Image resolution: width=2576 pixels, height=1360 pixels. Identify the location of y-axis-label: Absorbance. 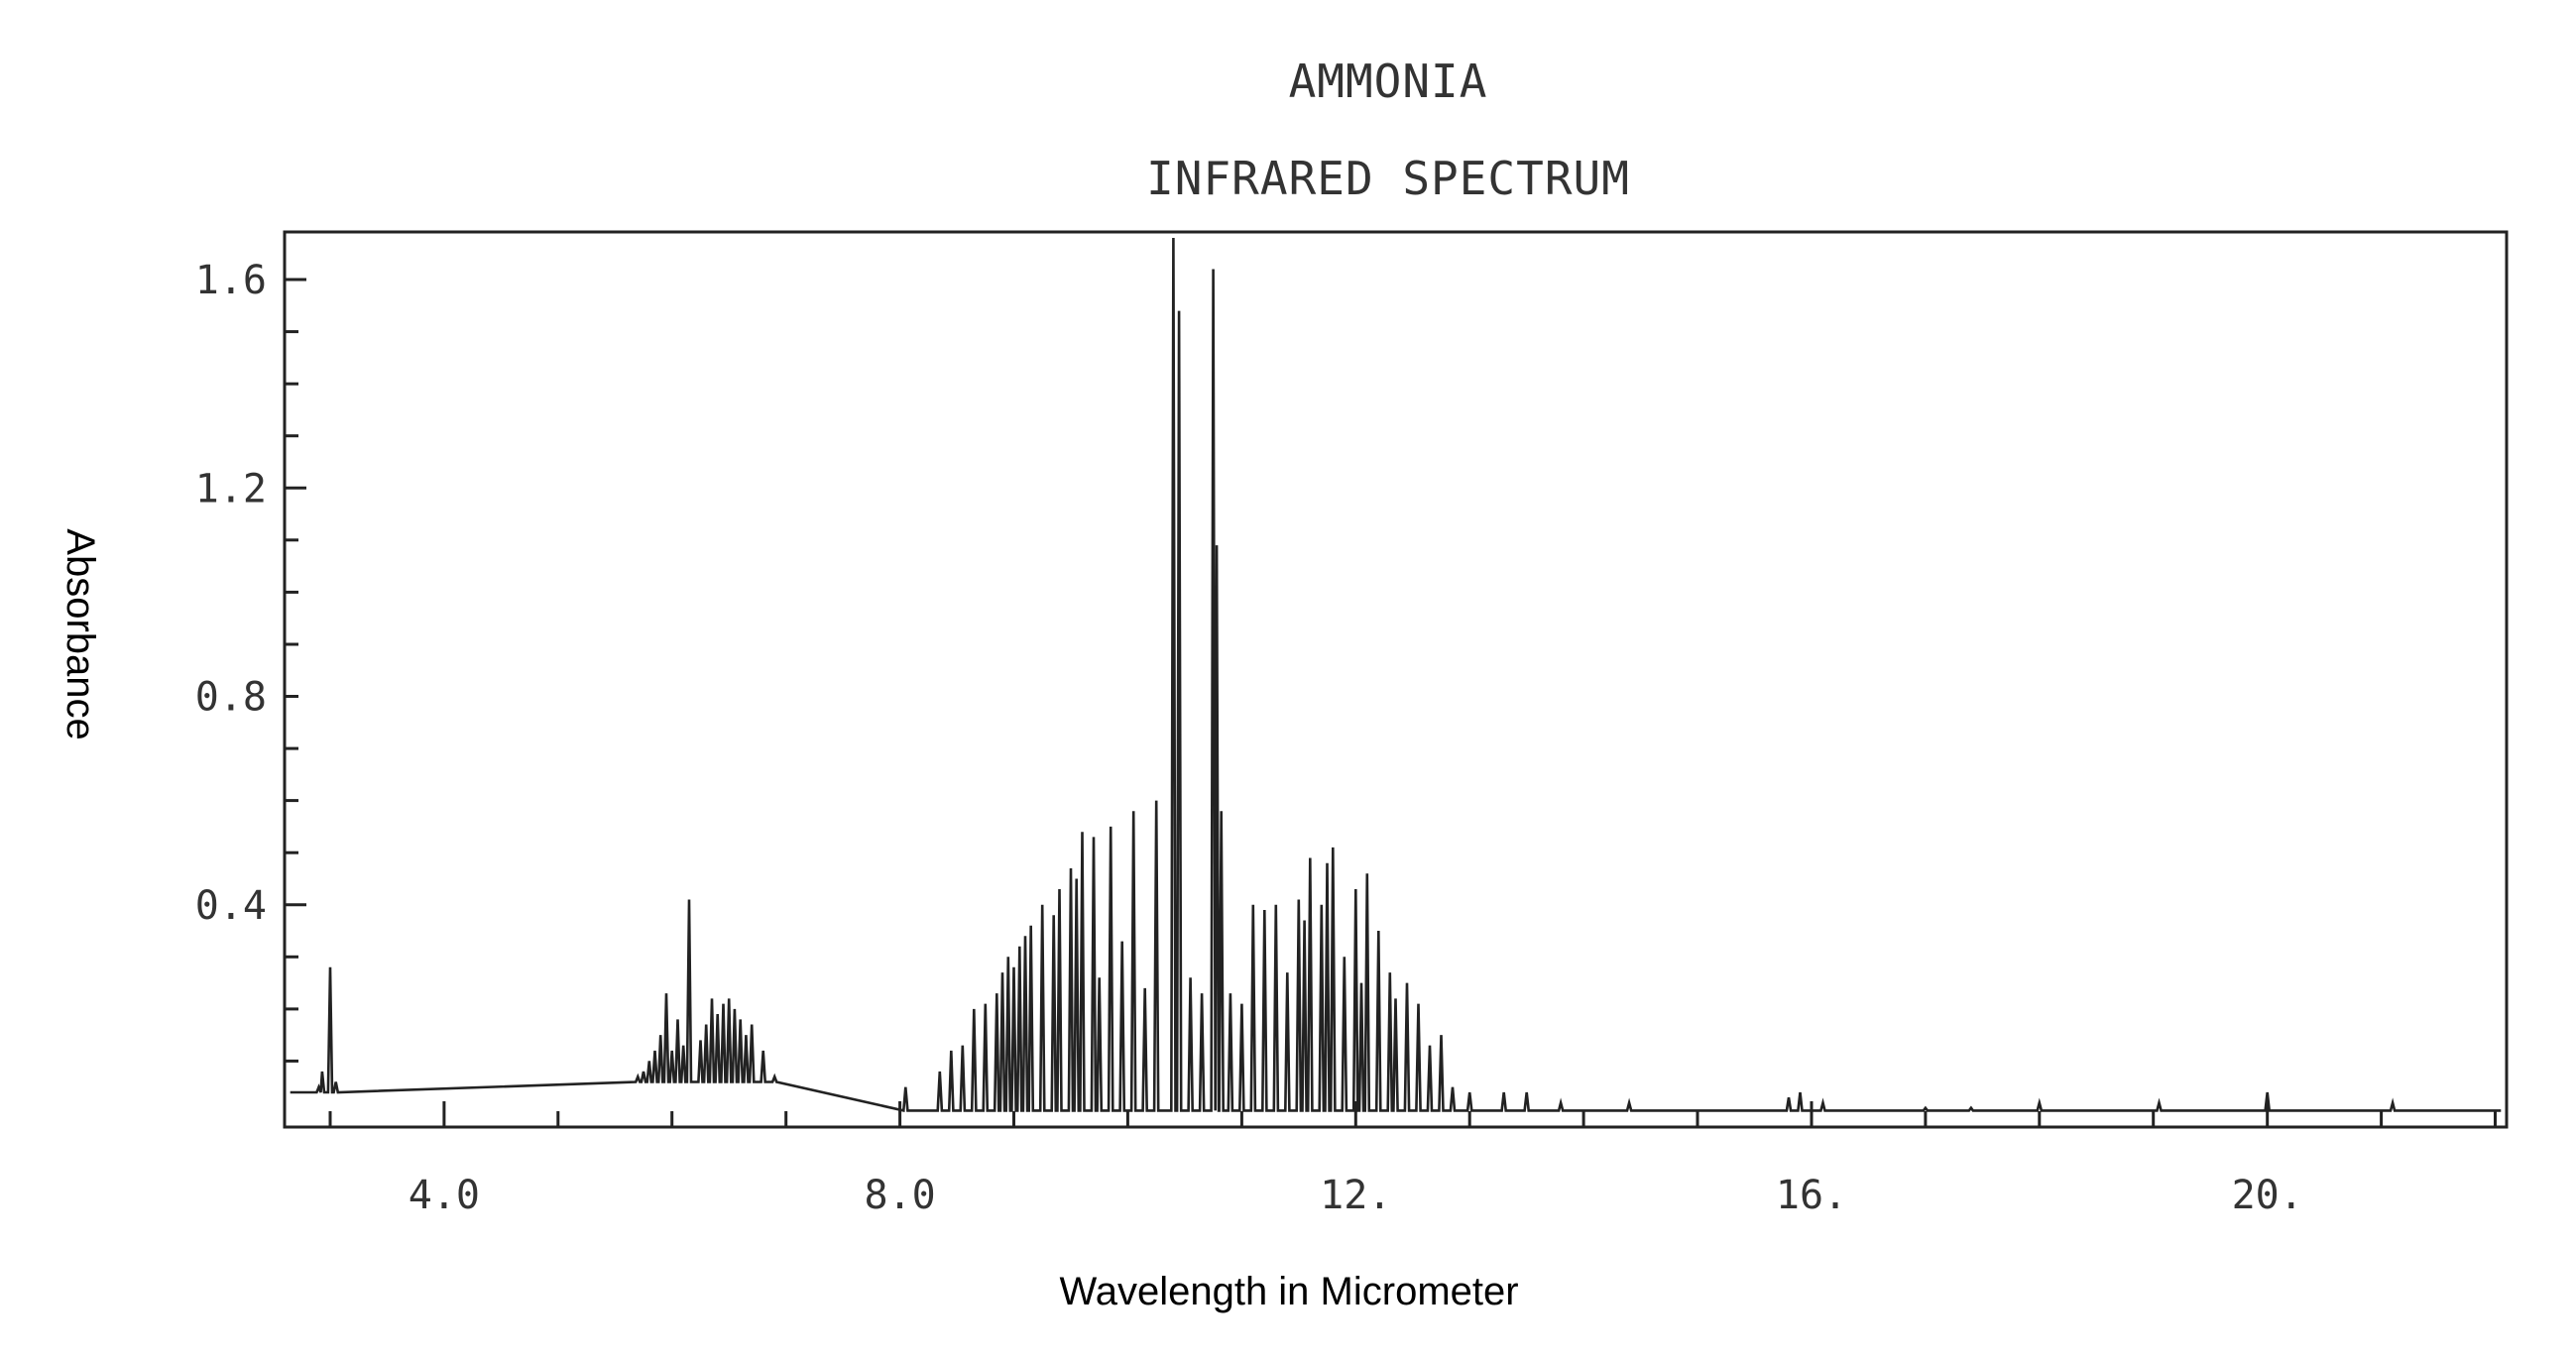
(80, 633).